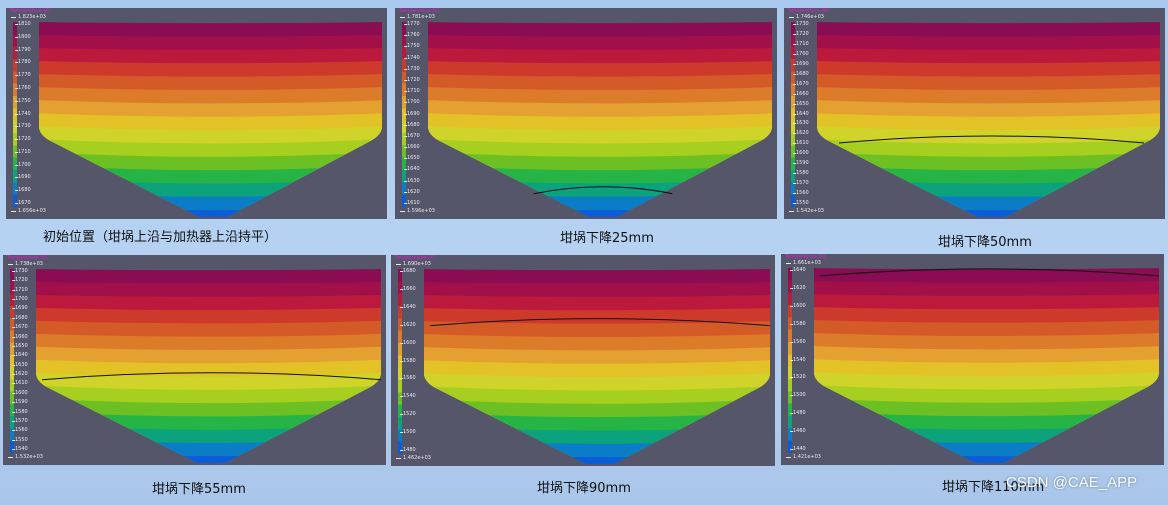 This screenshot has height=505, width=1168. I want to click on caption-drop-110mm: 坩埚下降110mm, so click(993, 487).